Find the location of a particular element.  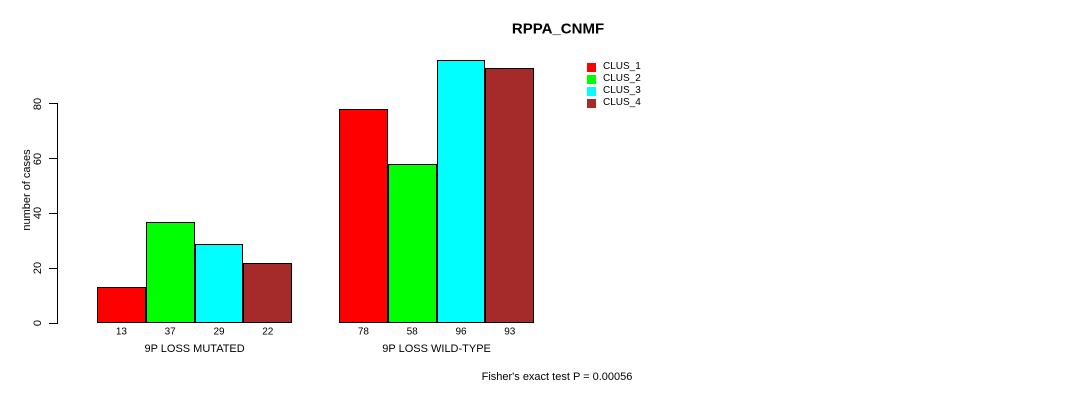

legend-label: CLUS_1 is located at coordinates (622, 66).